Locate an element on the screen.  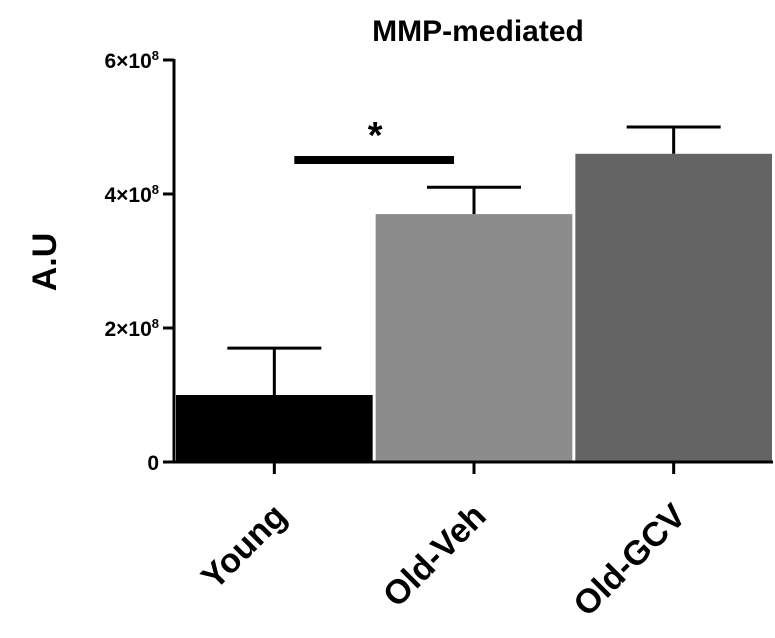
y-tick-label: 4×10⁸ is located at coordinates (131, 194).